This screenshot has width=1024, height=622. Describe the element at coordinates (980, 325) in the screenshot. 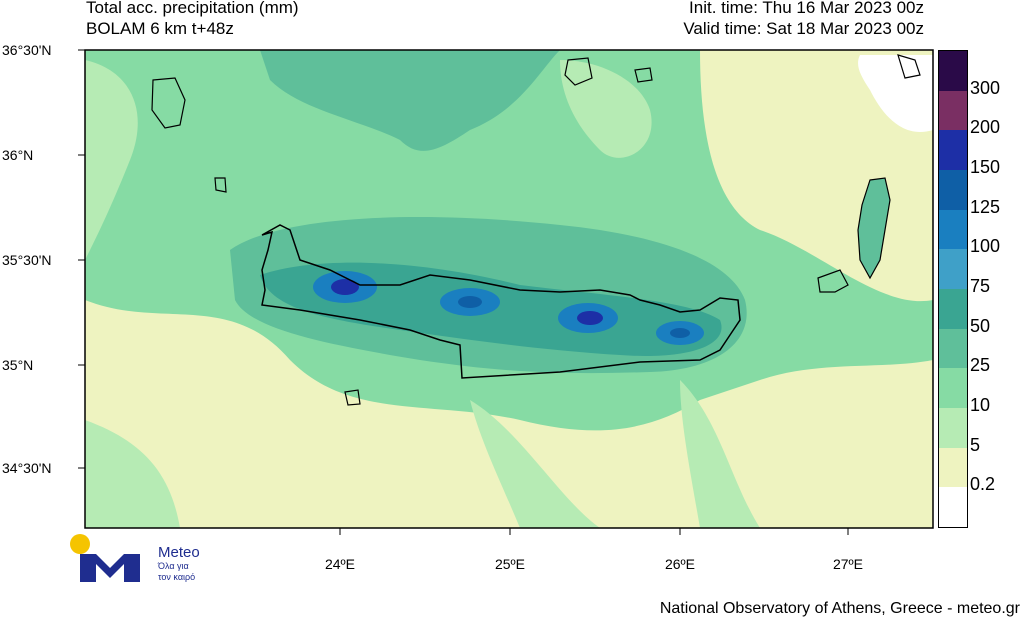

I see `legend-level-label: 50` at that location.